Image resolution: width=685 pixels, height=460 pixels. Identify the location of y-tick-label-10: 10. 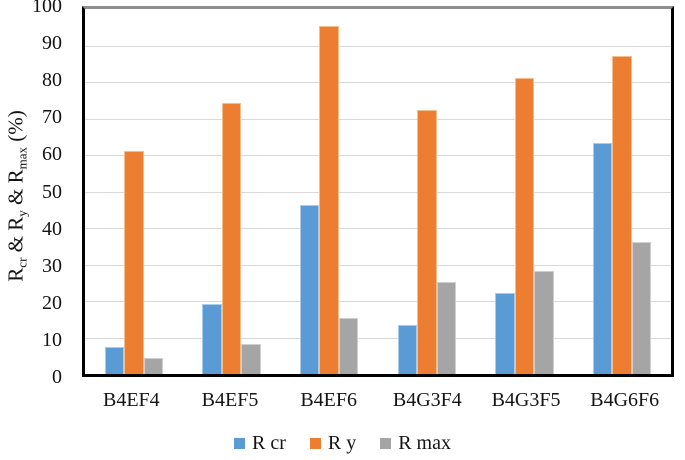
(52, 339).